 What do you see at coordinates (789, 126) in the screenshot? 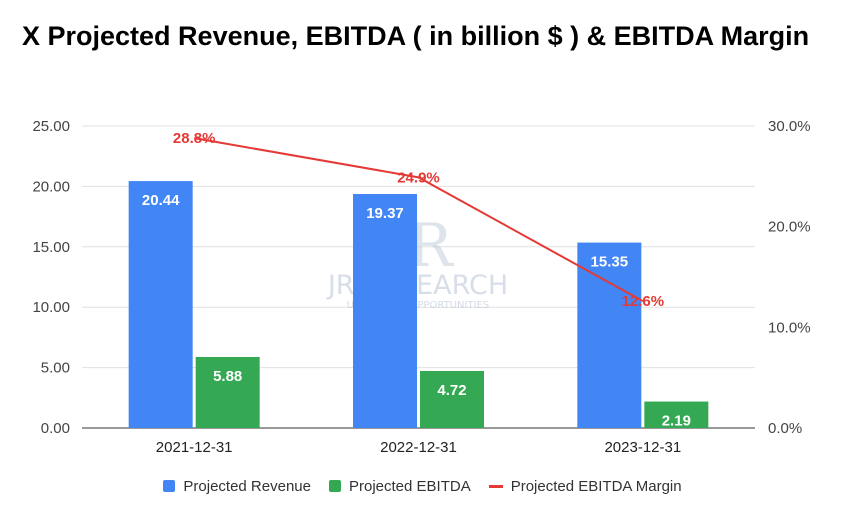
I see `right-tick-label: 30.0%` at bounding box center [789, 126].